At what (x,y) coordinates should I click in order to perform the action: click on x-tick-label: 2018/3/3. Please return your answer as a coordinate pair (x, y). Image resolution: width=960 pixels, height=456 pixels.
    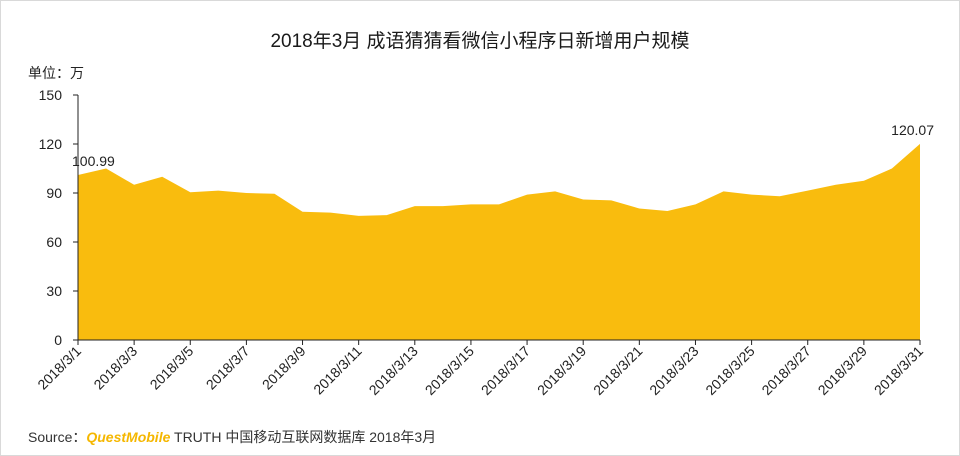
    Looking at the image, I should click on (115, 368).